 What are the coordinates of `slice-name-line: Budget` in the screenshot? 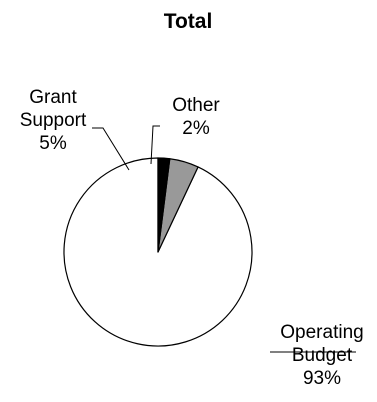 It's located at (322, 355).